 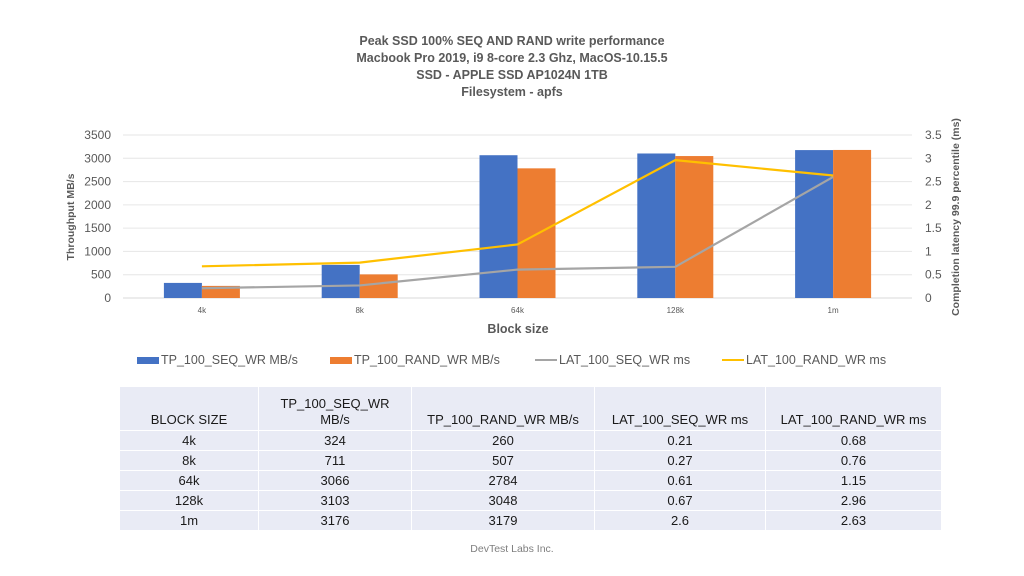 What do you see at coordinates (933, 216) in the screenshot?
I see `y-axis-right-ticks: 0 0.5 1 1.5 2 2.5 3 3.5` at bounding box center [933, 216].